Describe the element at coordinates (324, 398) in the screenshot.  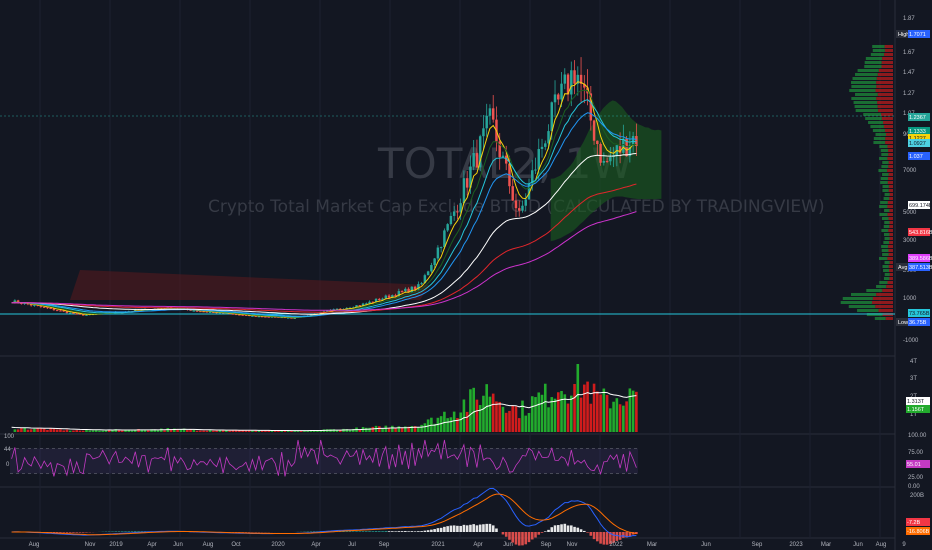
I see `volume-pane` at that location.